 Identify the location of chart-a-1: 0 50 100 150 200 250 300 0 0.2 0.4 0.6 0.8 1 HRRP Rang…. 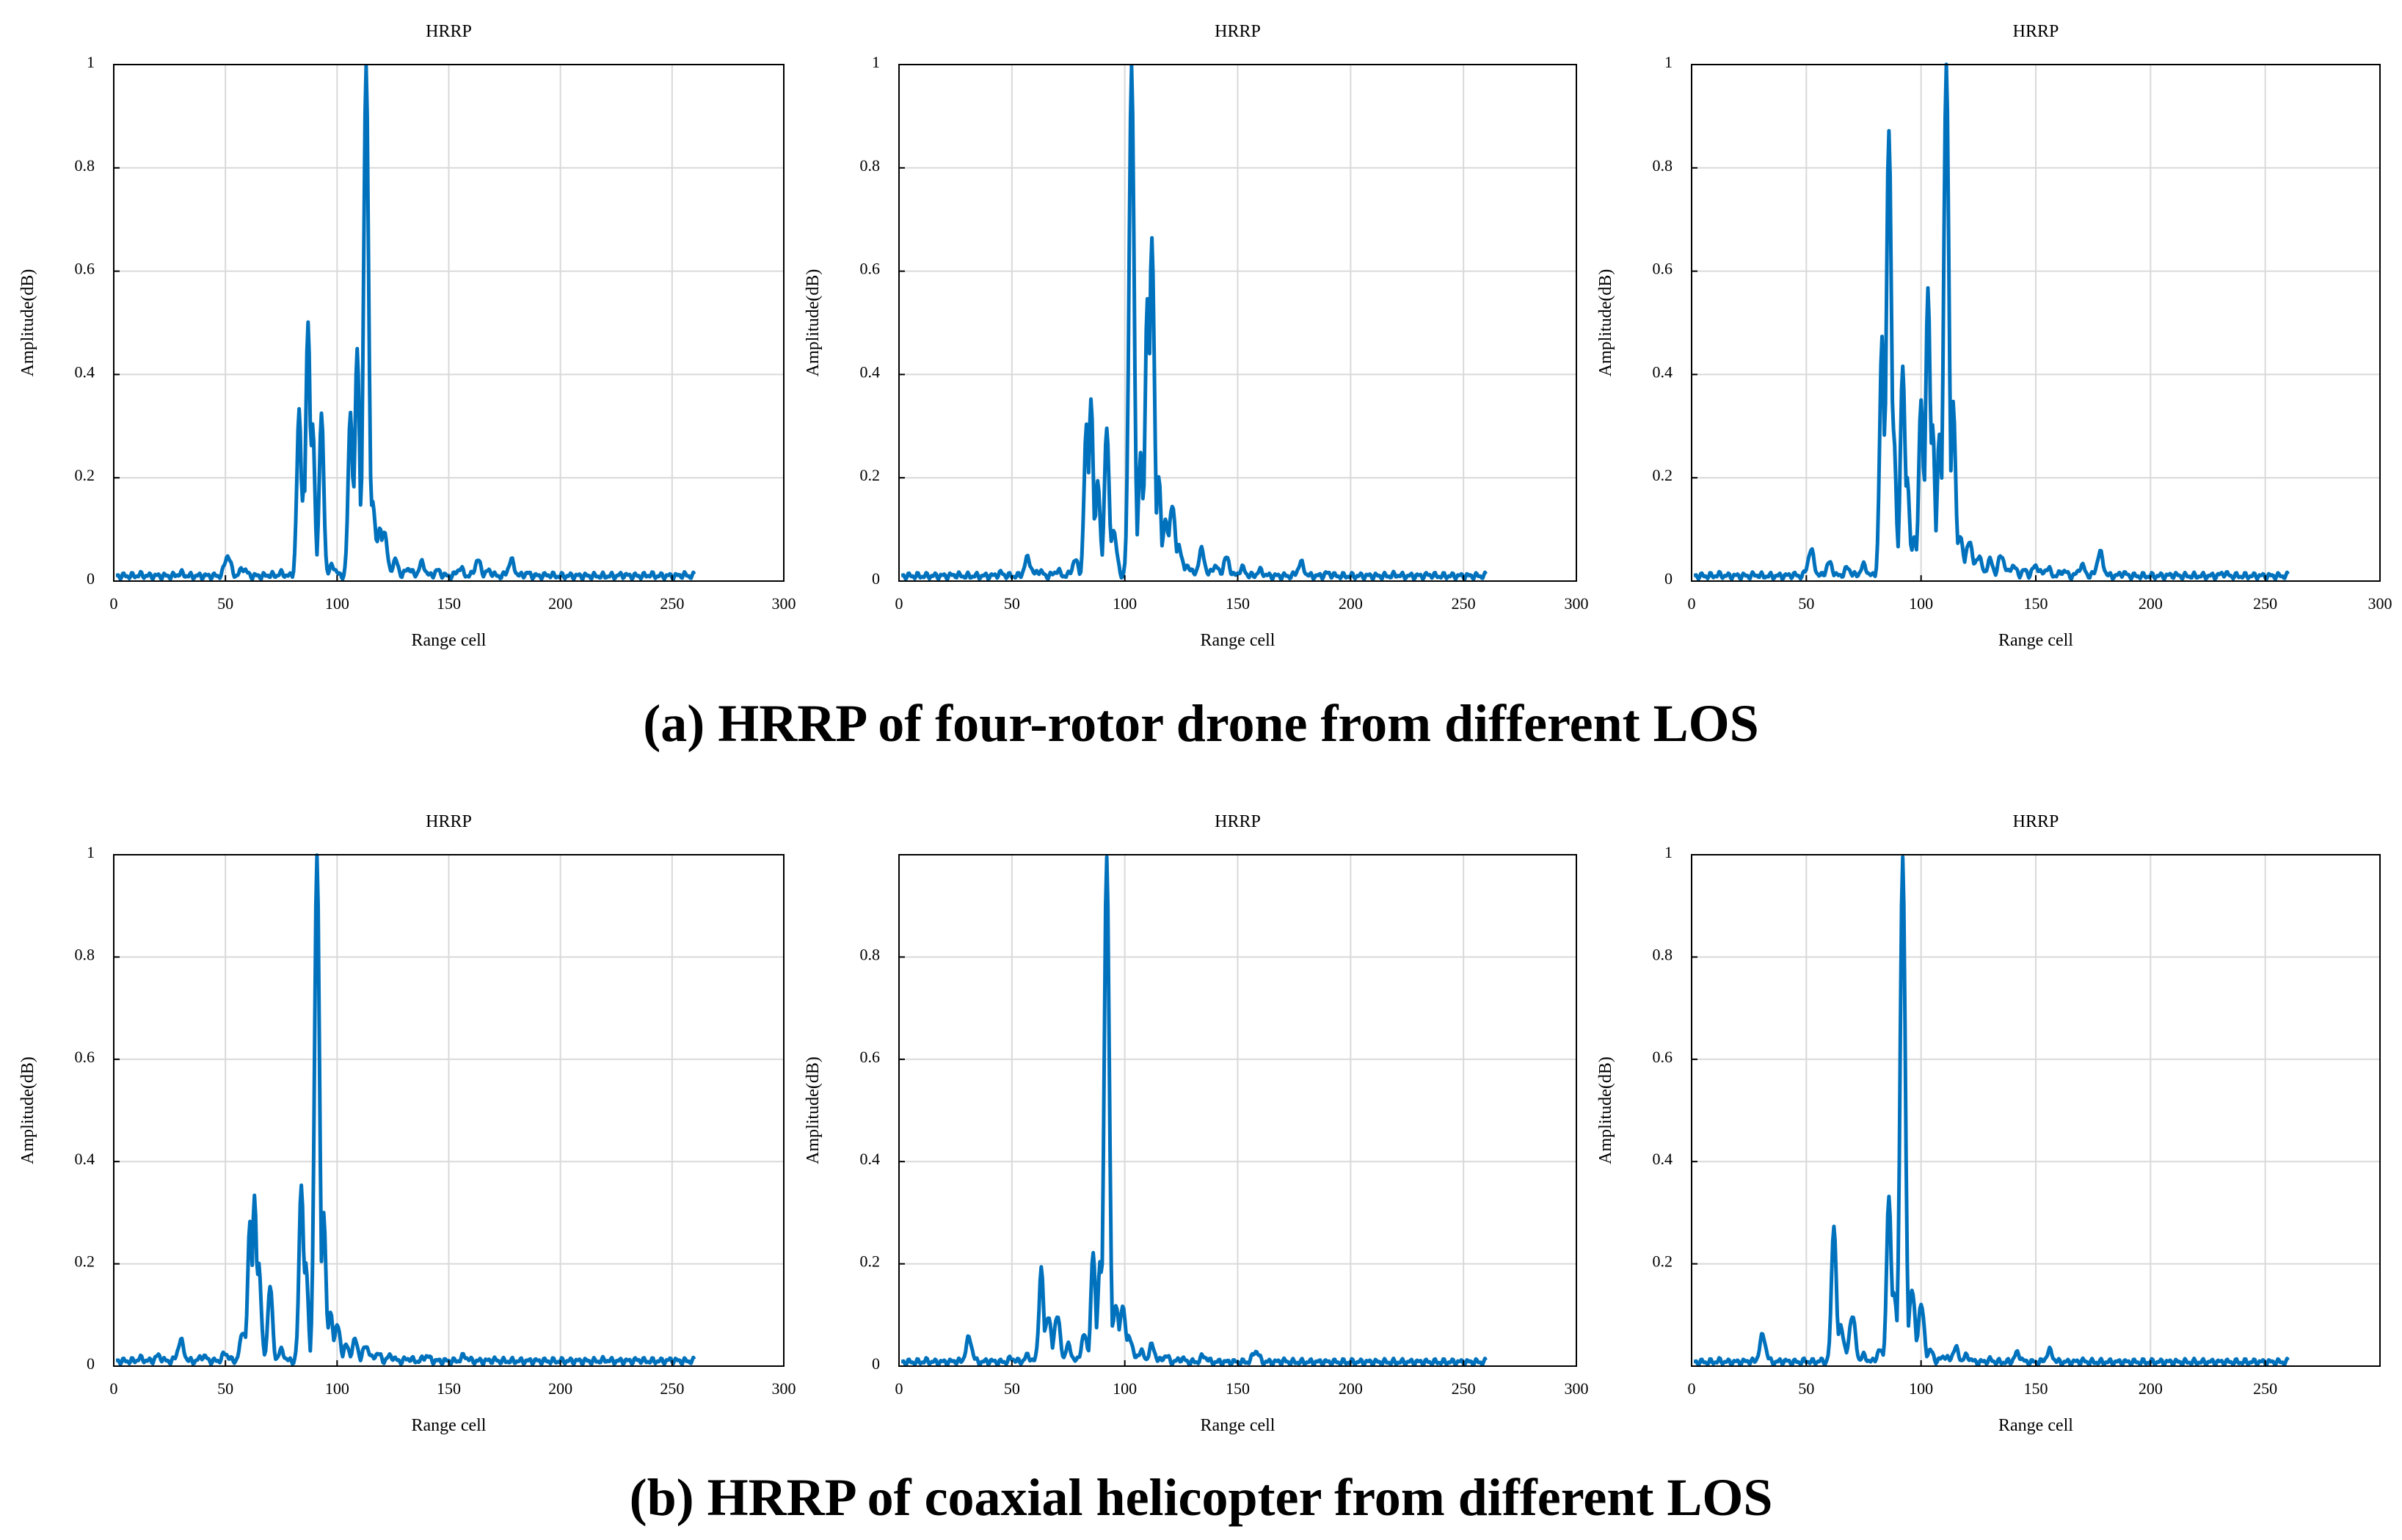
(407, 336).